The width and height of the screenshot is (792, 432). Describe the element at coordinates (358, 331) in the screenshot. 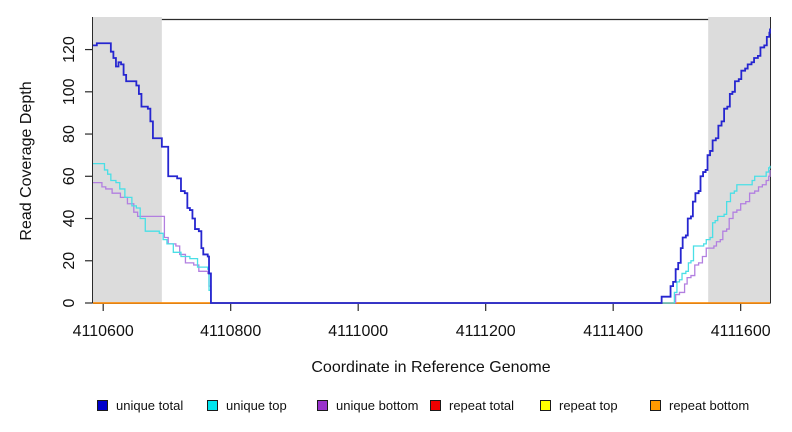

I see `x-tick-label: 4111000` at that location.